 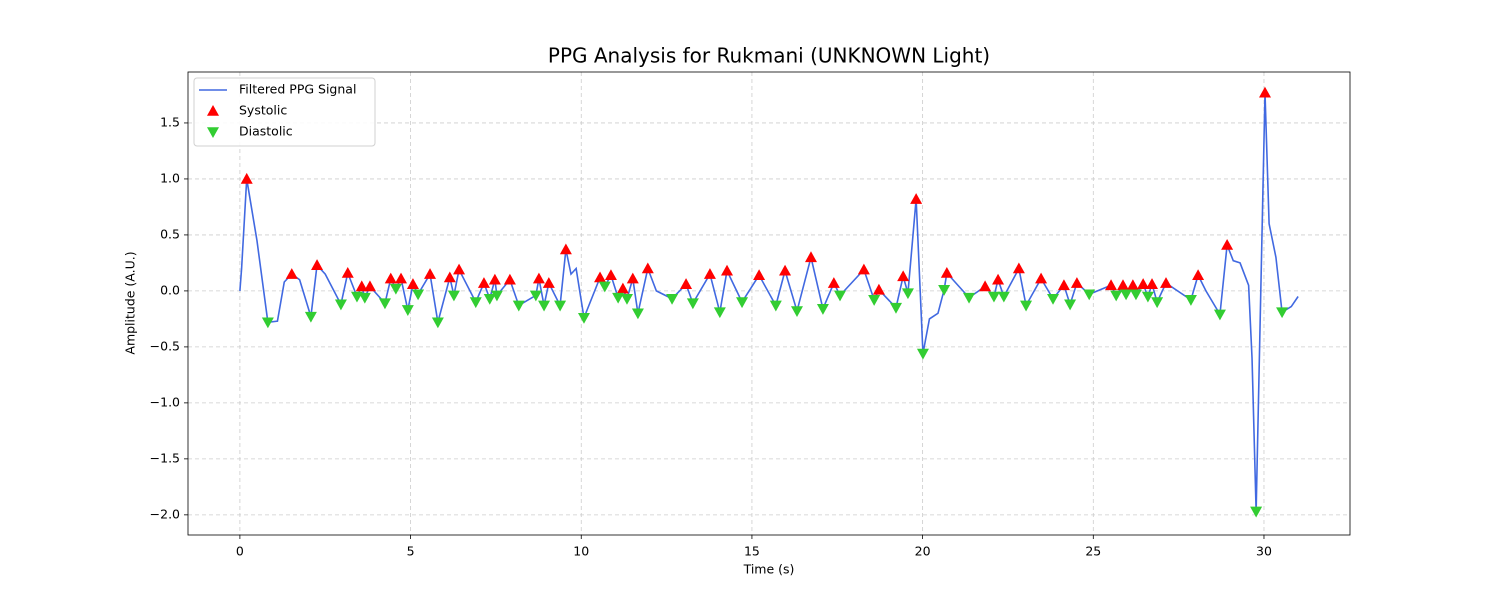 I want to click on x-axis-label: Time (s), so click(x=769, y=569).